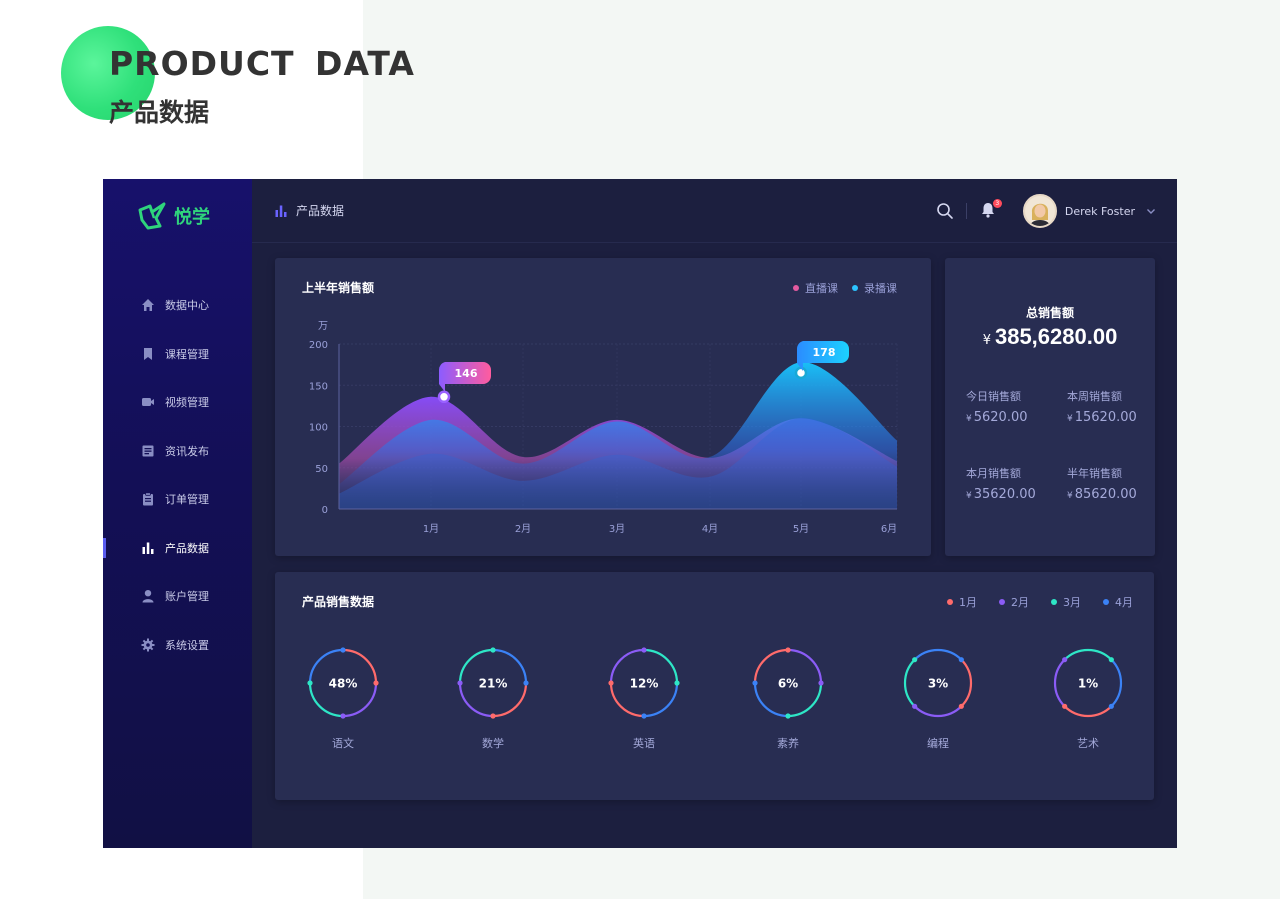 This screenshot has width=1280, height=899. What do you see at coordinates (1072, 602) in the screenshot?
I see `legend-label: 3月` at bounding box center [1072, 602].